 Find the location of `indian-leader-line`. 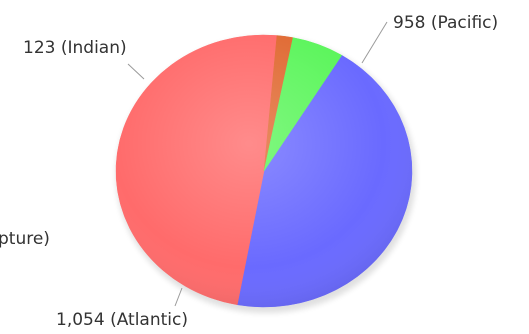

indian-leader-line is located at coordinates (136, 71).